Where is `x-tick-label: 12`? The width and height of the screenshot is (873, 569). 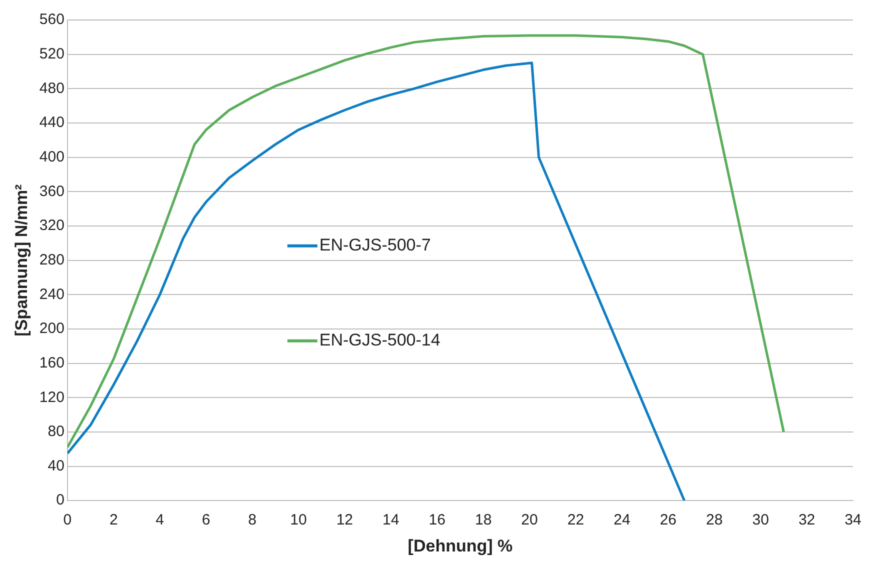 x-tick-label: 12 is located at coordinates (345, 520).